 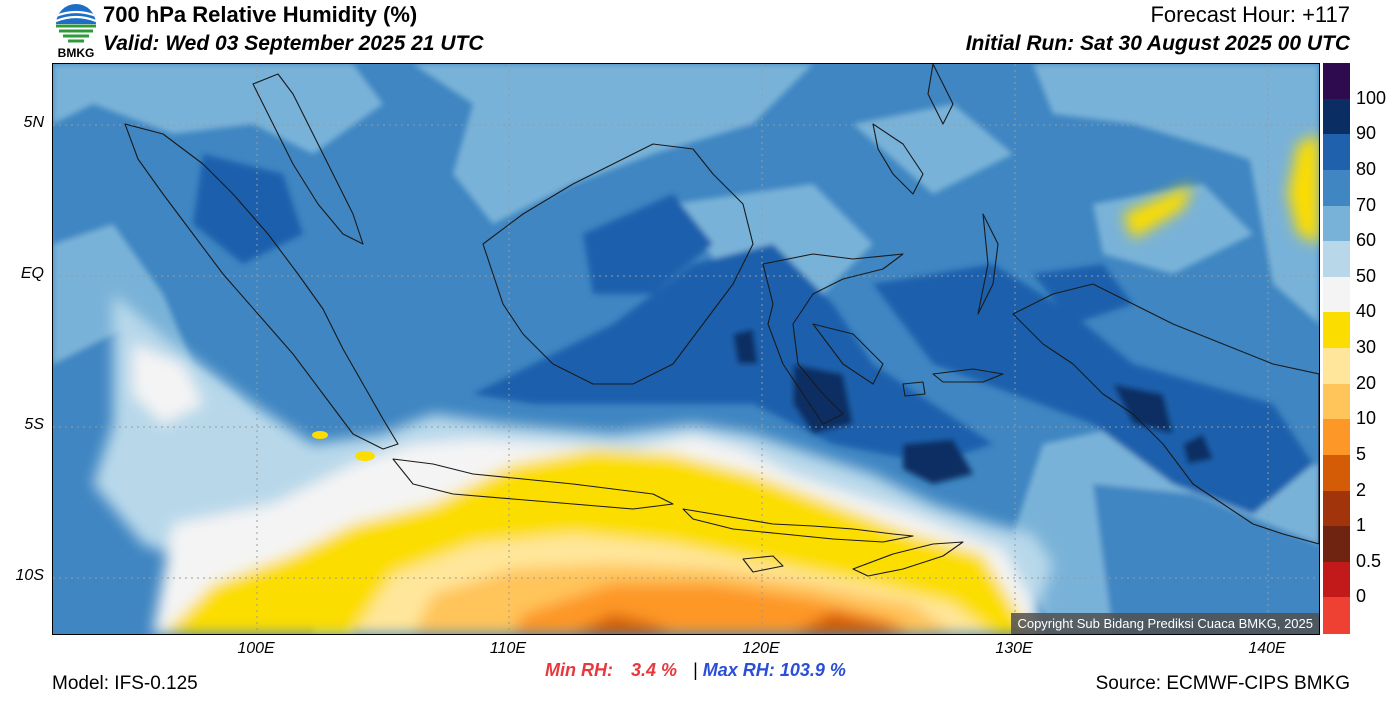 I want to click on colorbar, so click(x=1336, y=348).